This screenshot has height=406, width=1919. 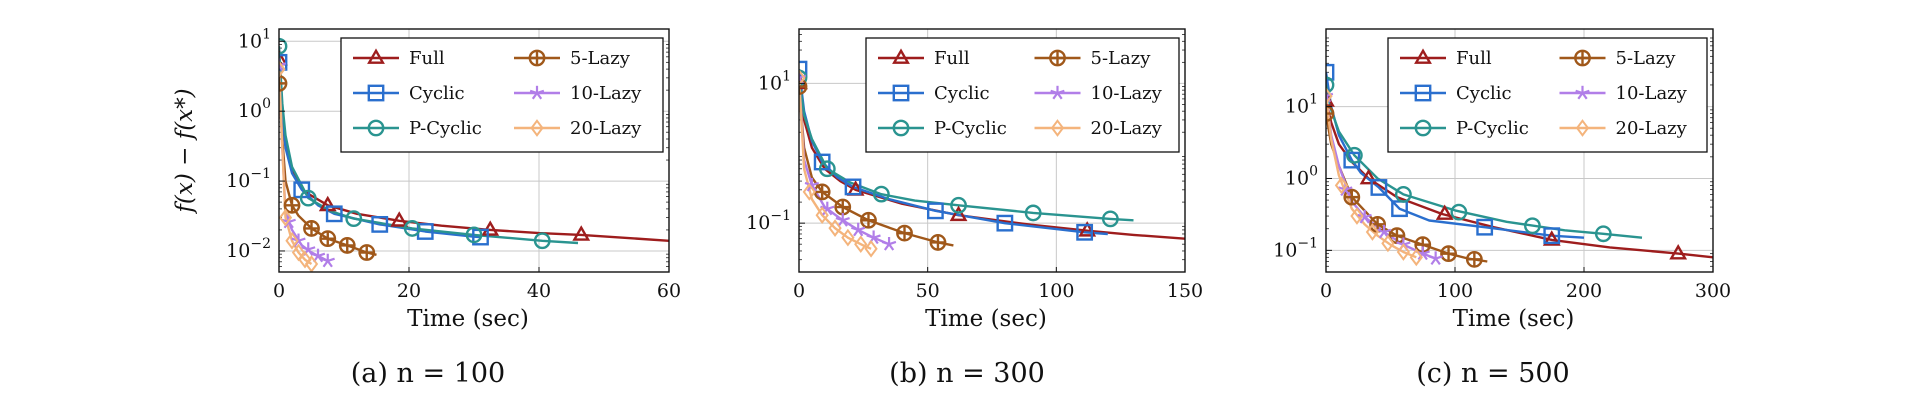 What do you see at coordinates (1185, 291) in the screenshot?
I see `x-tick-label: 150` at bounding box center [1185, 291].